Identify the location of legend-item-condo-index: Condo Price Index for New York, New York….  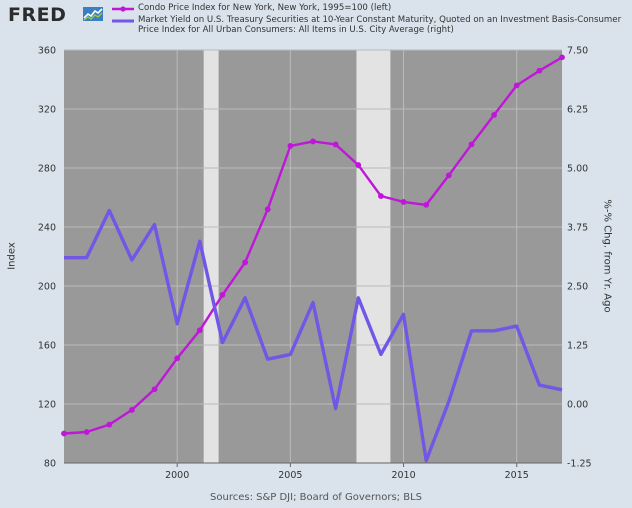
(369, 8).